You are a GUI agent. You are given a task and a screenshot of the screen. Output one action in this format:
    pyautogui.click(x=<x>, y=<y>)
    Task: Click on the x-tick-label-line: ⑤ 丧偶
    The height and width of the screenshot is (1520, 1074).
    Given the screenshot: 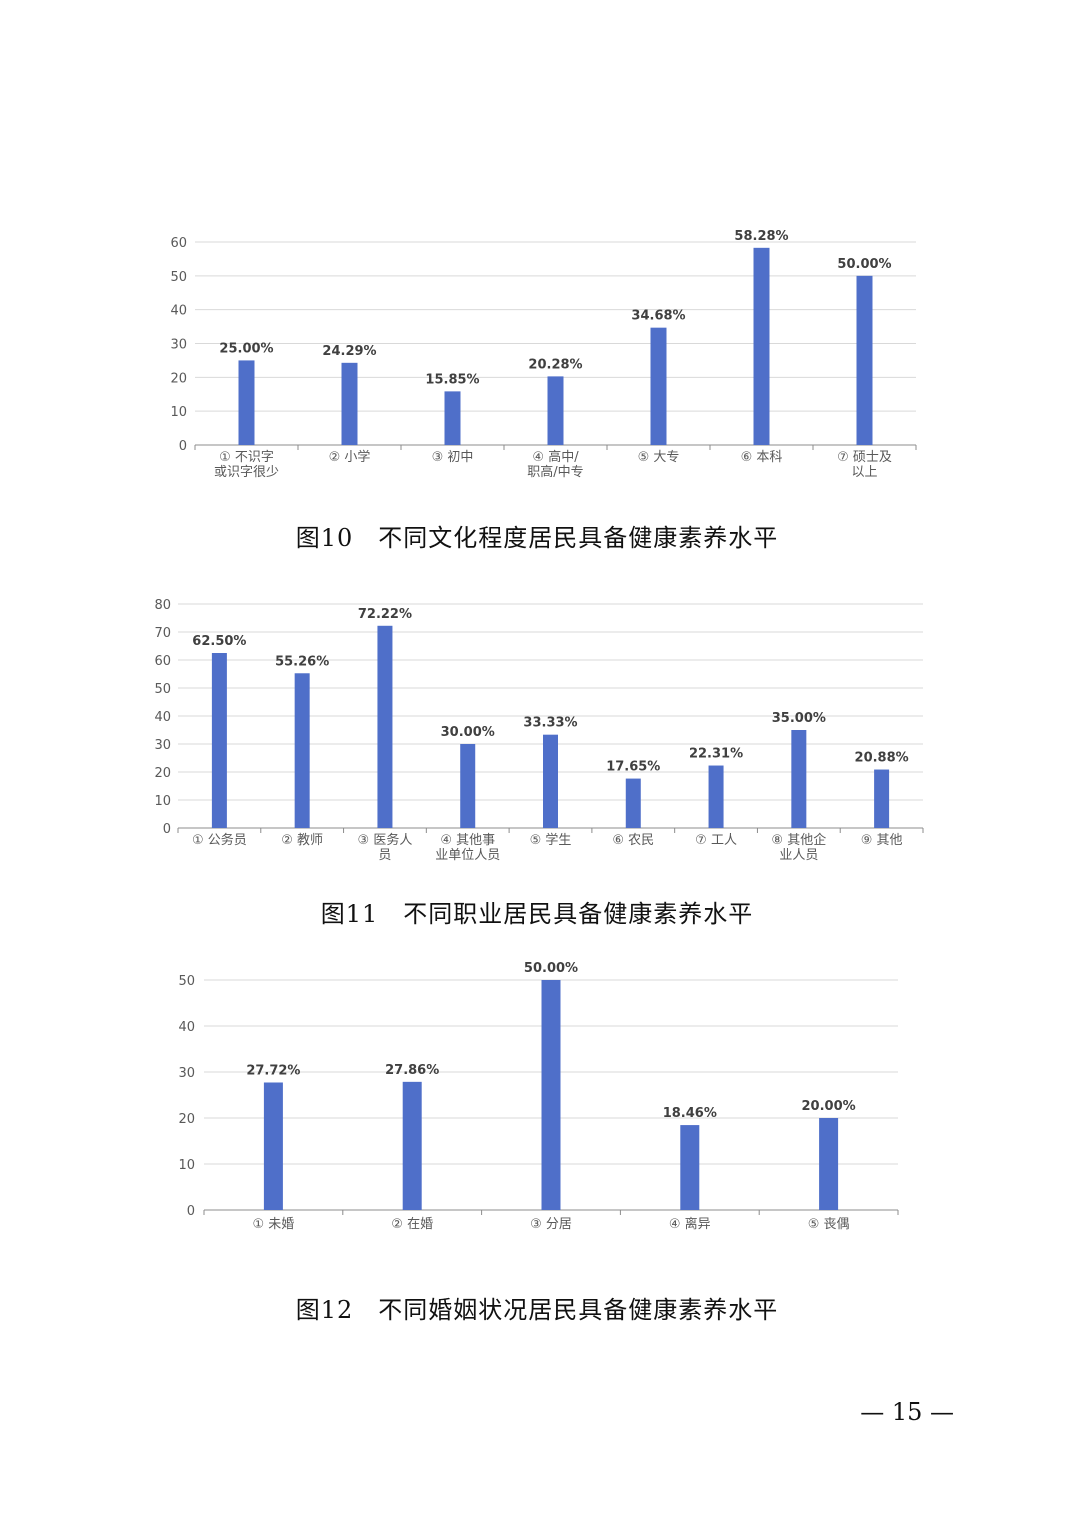 What is the action you would take?
    pyautogui.click(x=829, y=1224)
    